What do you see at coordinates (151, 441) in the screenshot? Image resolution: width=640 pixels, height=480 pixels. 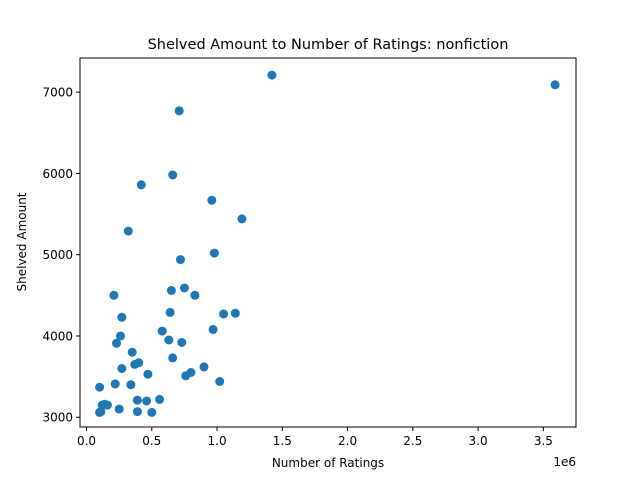 I see `x-tick-label: 0.5` at bounding box center [151, 441].